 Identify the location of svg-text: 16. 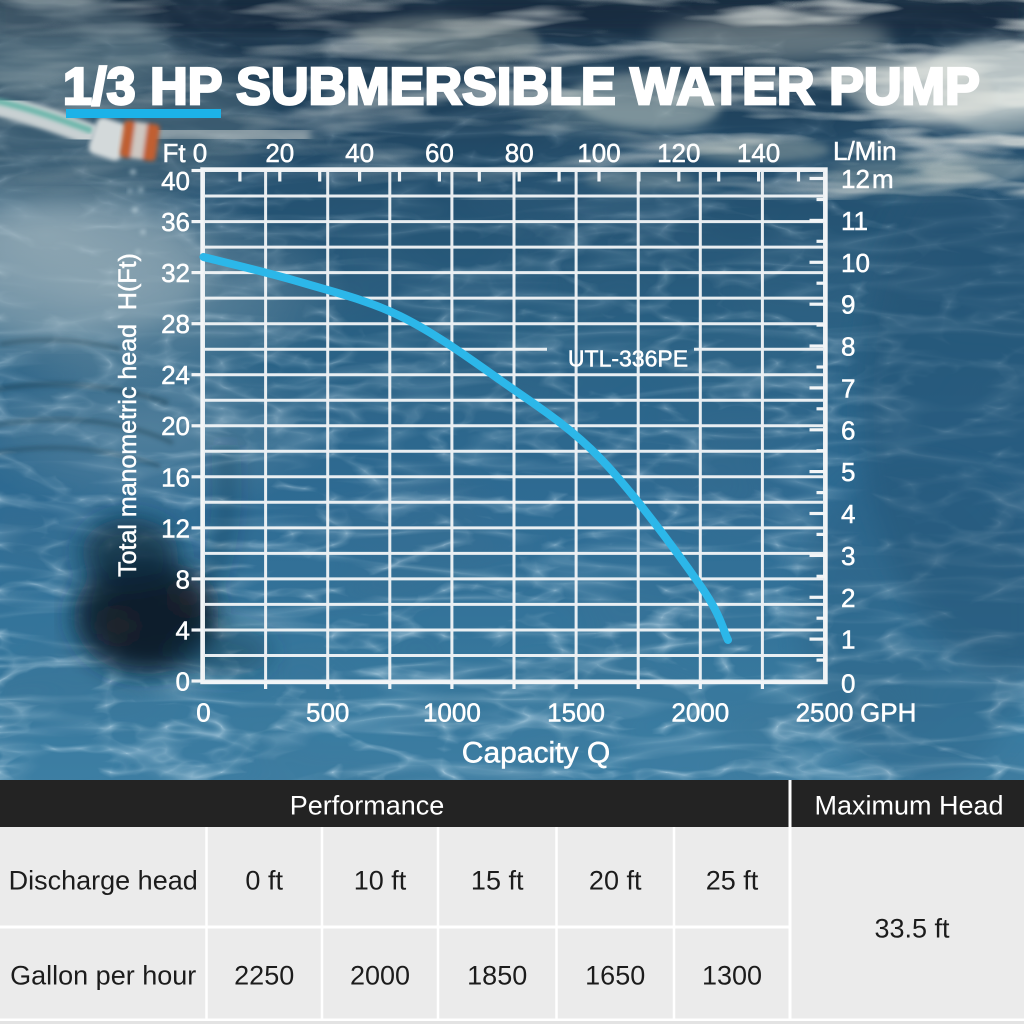
(175, 477).